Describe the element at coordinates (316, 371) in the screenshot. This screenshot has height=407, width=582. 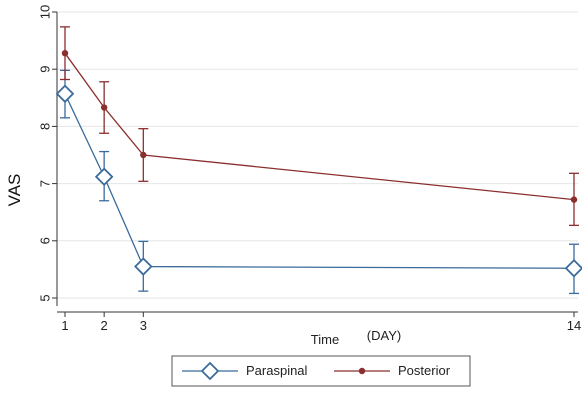
I see `legend-items: Paraspinal Posterior` at that location.